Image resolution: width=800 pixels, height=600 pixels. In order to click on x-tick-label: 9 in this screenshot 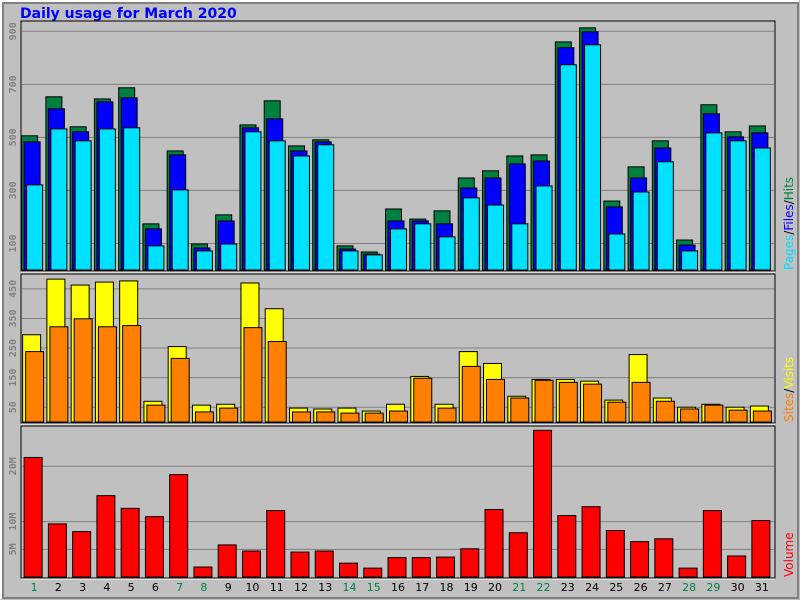, I will do `click(228, 587)`.